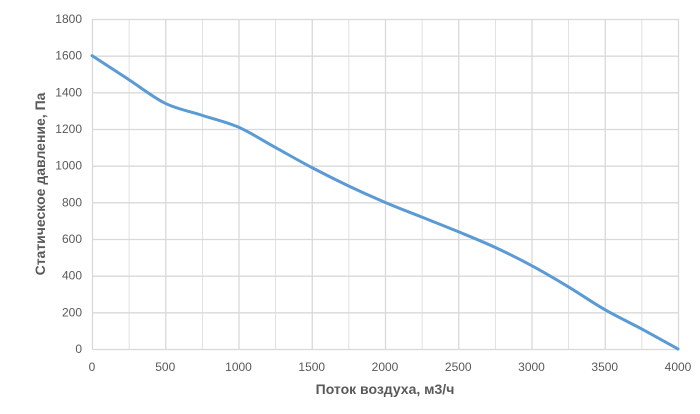 Image resolution: width=700 pixels, height=414 pixels. What do you see at coordinates (92, 367) in the screenshot?
I see `x-tick-label: 0` at bounding box center [92, 367].